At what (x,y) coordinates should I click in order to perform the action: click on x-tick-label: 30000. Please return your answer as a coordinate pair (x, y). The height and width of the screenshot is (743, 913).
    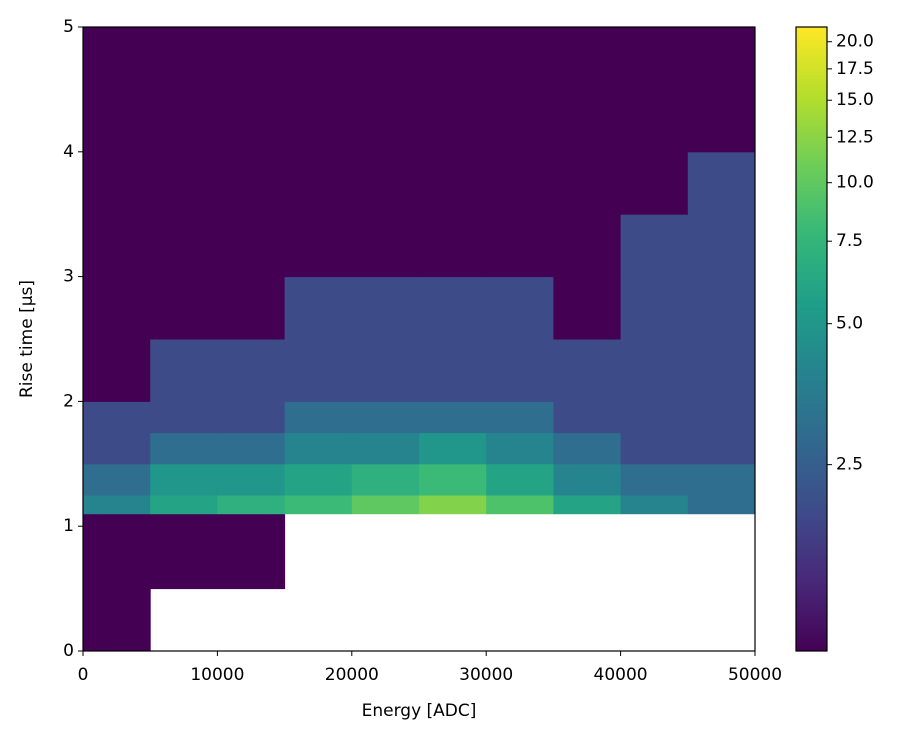
    Looking at the image, I should click on (486, 675).